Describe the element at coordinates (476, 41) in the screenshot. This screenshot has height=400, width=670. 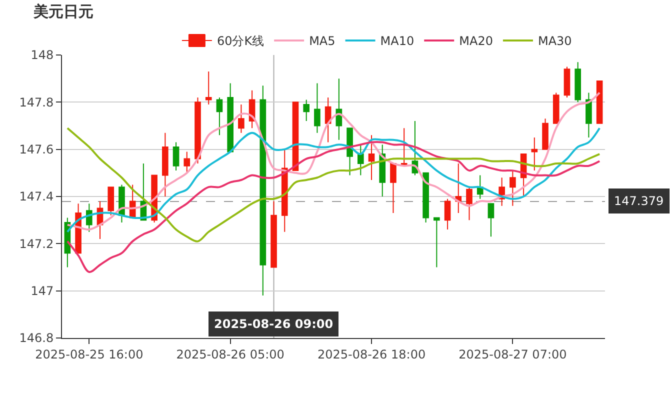
I see `legend-label: MA20` at that location.